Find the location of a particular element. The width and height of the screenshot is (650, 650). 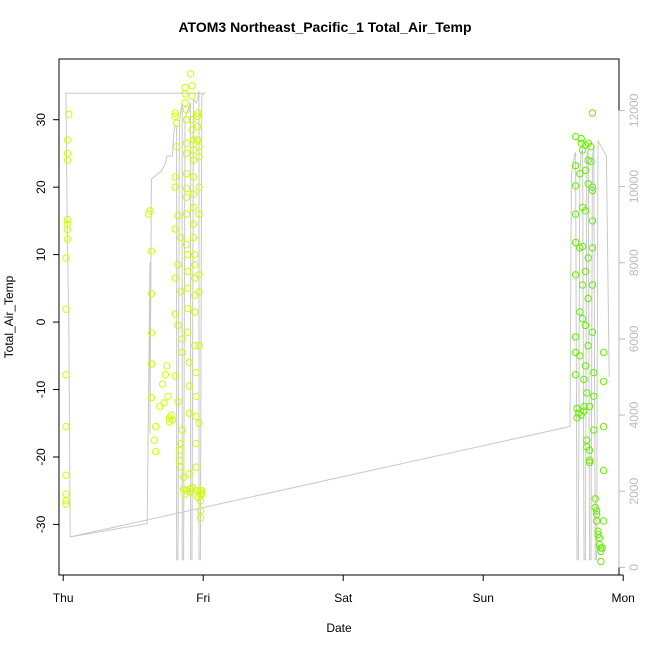

x-tick-label: Sat is located at coordinates (343, 598).